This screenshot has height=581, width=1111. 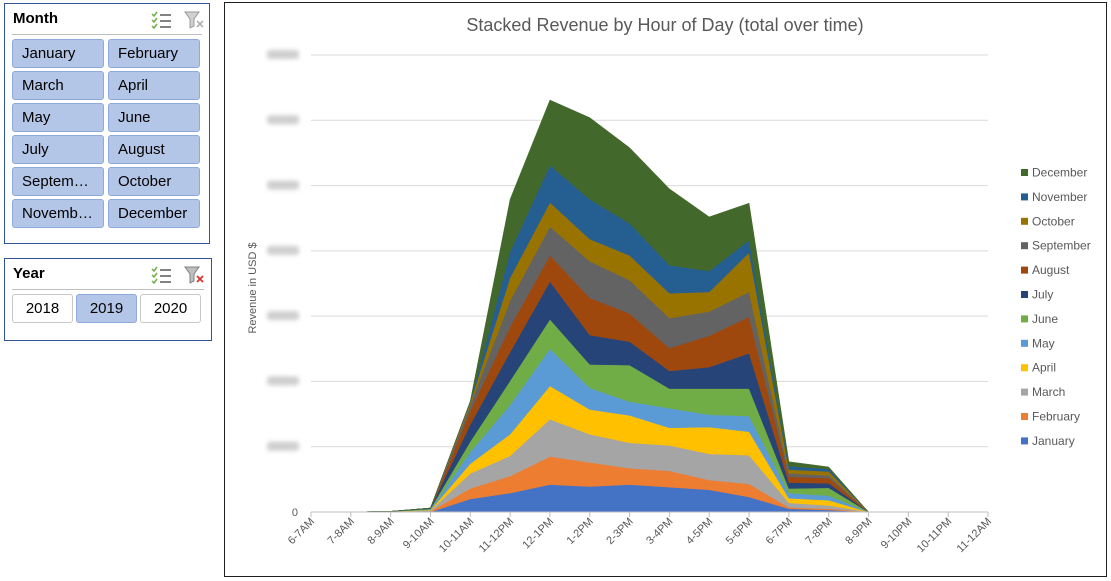 I want to click on area-january, so click(x=649, y=498).